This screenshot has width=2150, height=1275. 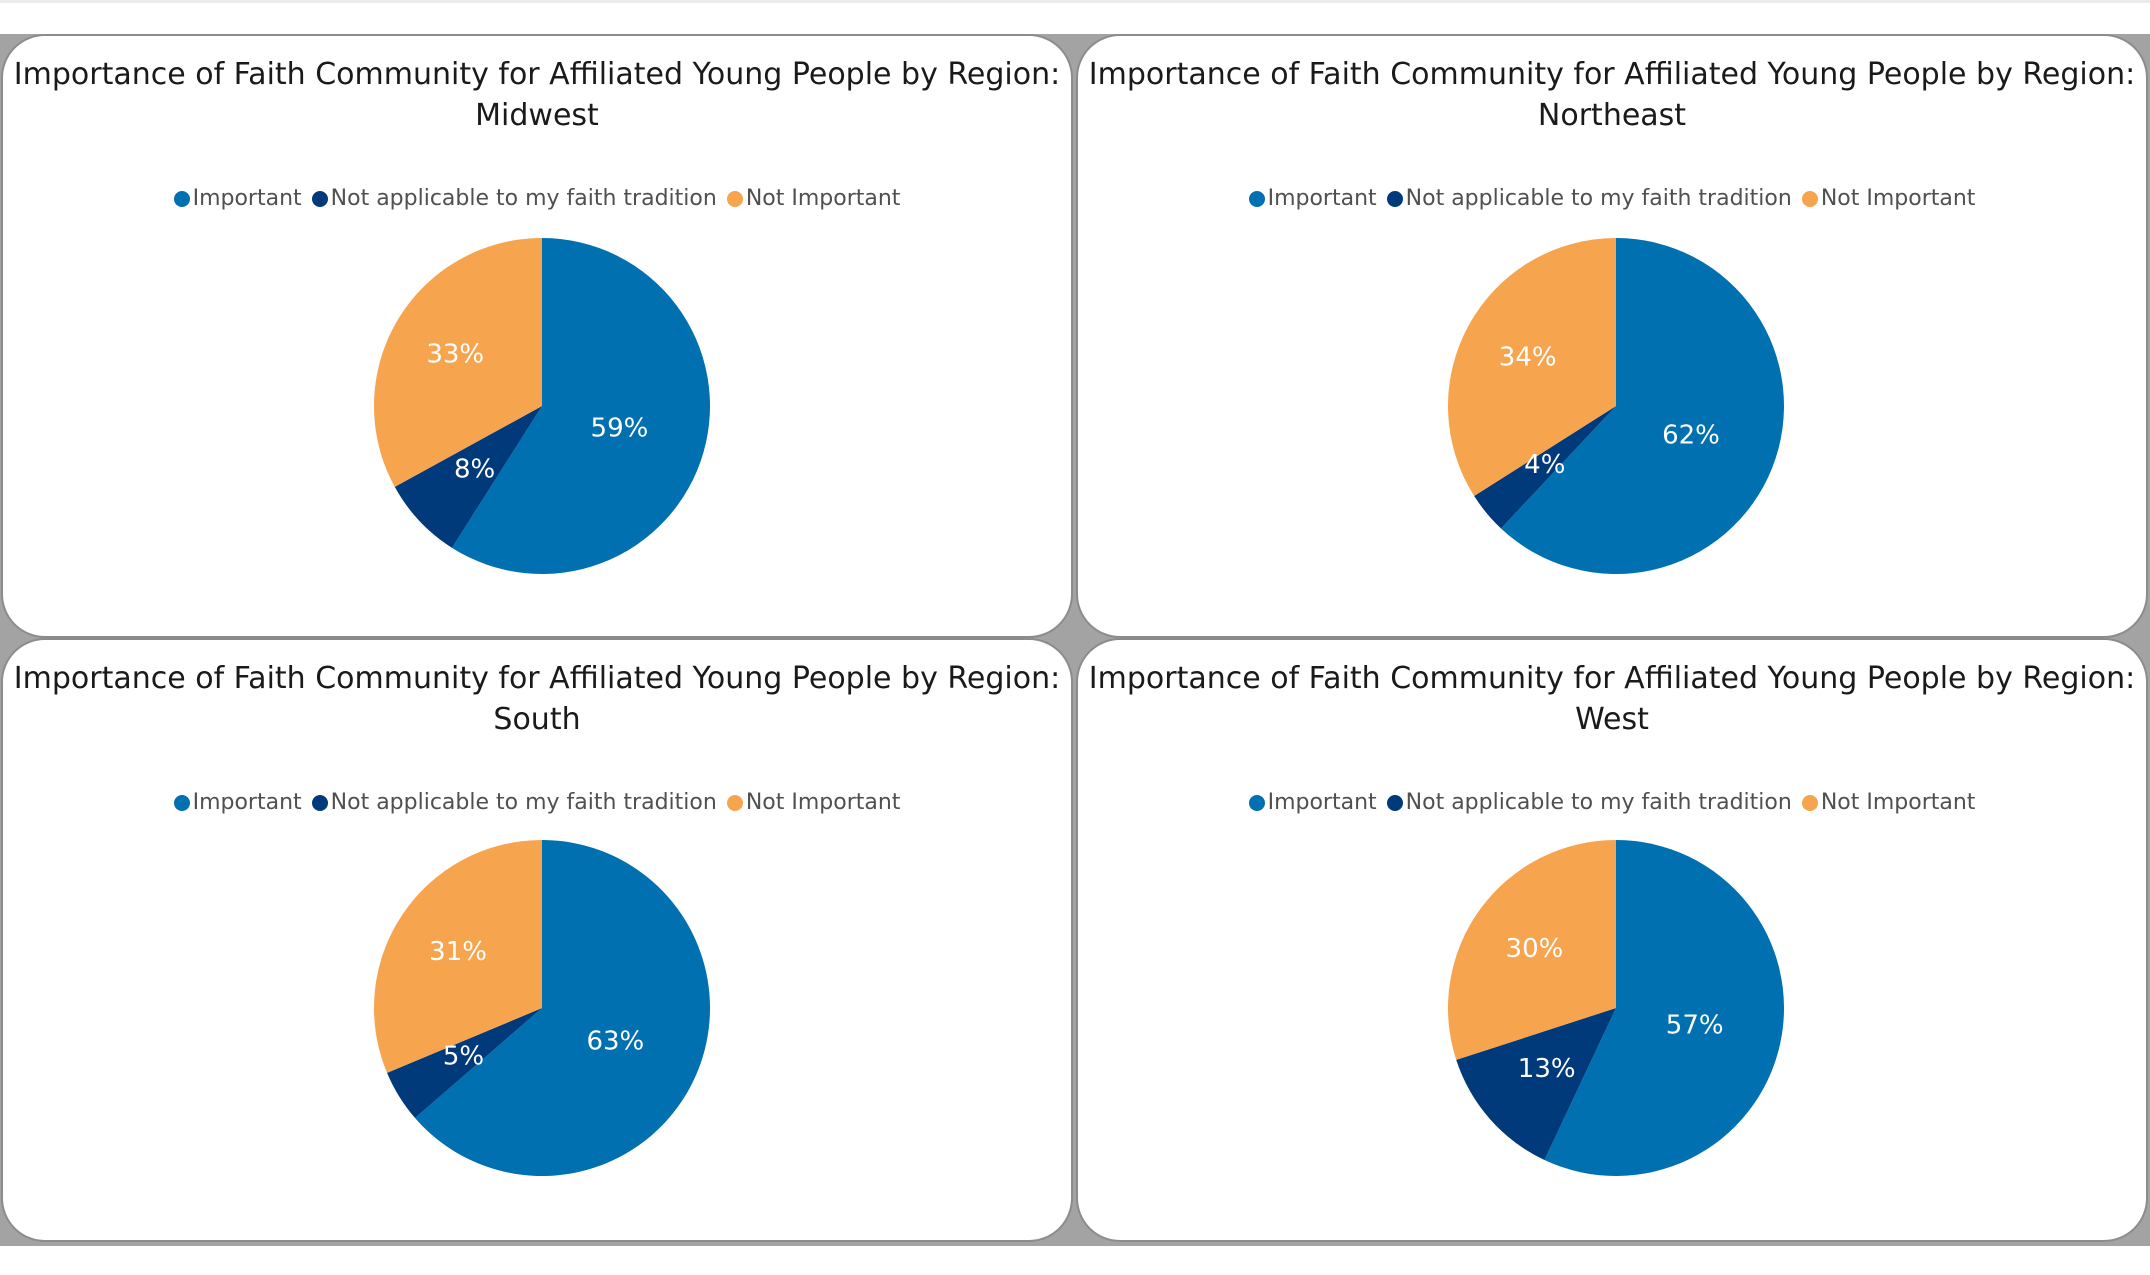 I want to click on pie-chart: 63% 5% 31%, so click(x=541, y=1008).